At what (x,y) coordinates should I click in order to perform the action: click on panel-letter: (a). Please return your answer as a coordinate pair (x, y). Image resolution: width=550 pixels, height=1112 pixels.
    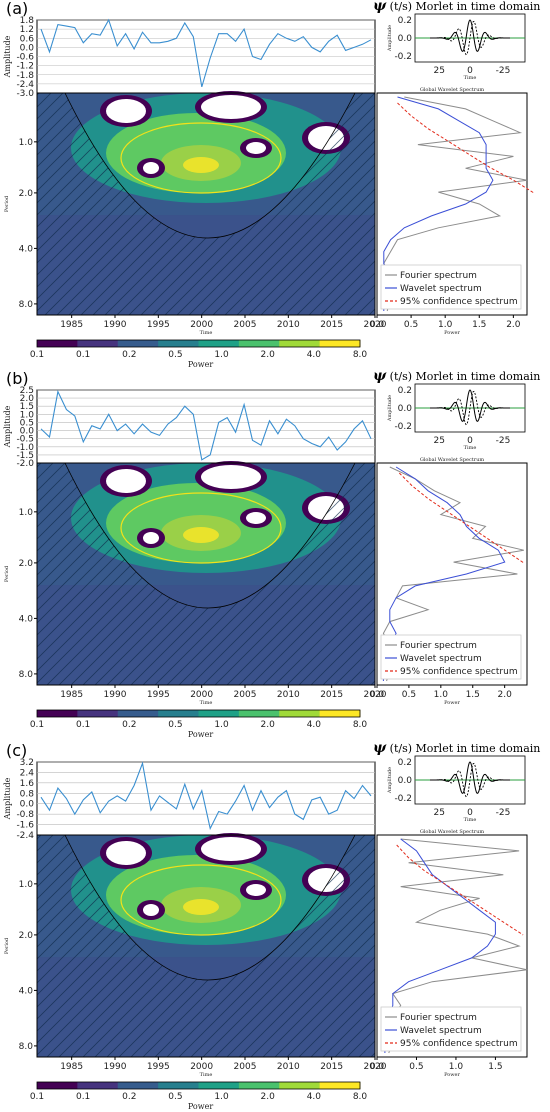
    Looking at the image, I should click on (17, 9).